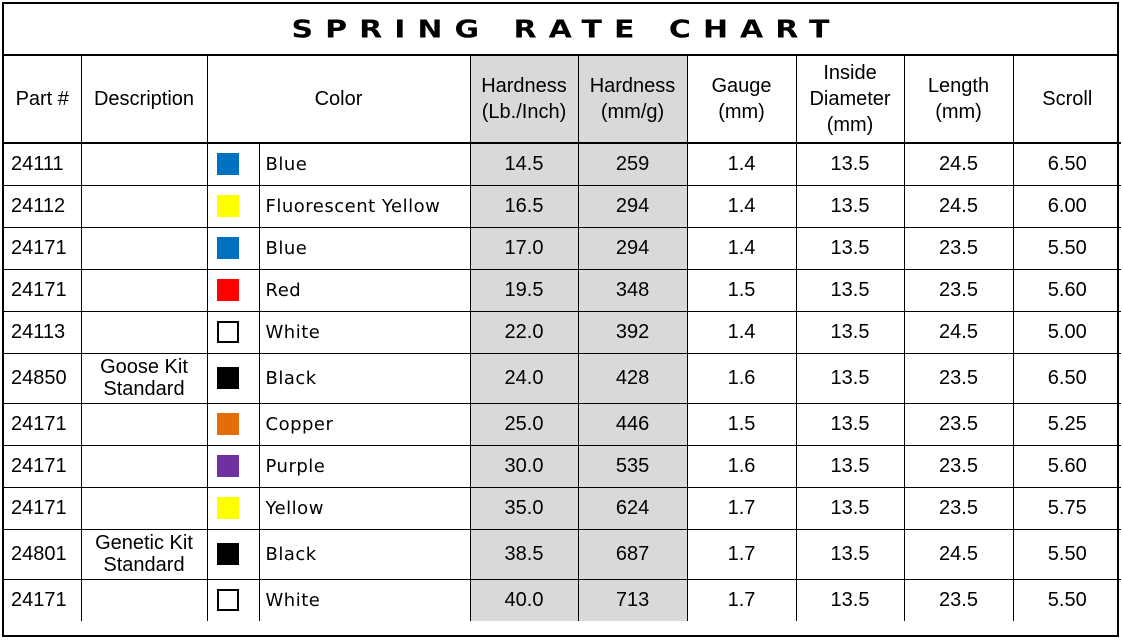 This screenshot has height=641, width=1123. I want to click on table-row: 24171 White 40.0 713 1.7 13.5 23.5 5.50, so click(563, 599).